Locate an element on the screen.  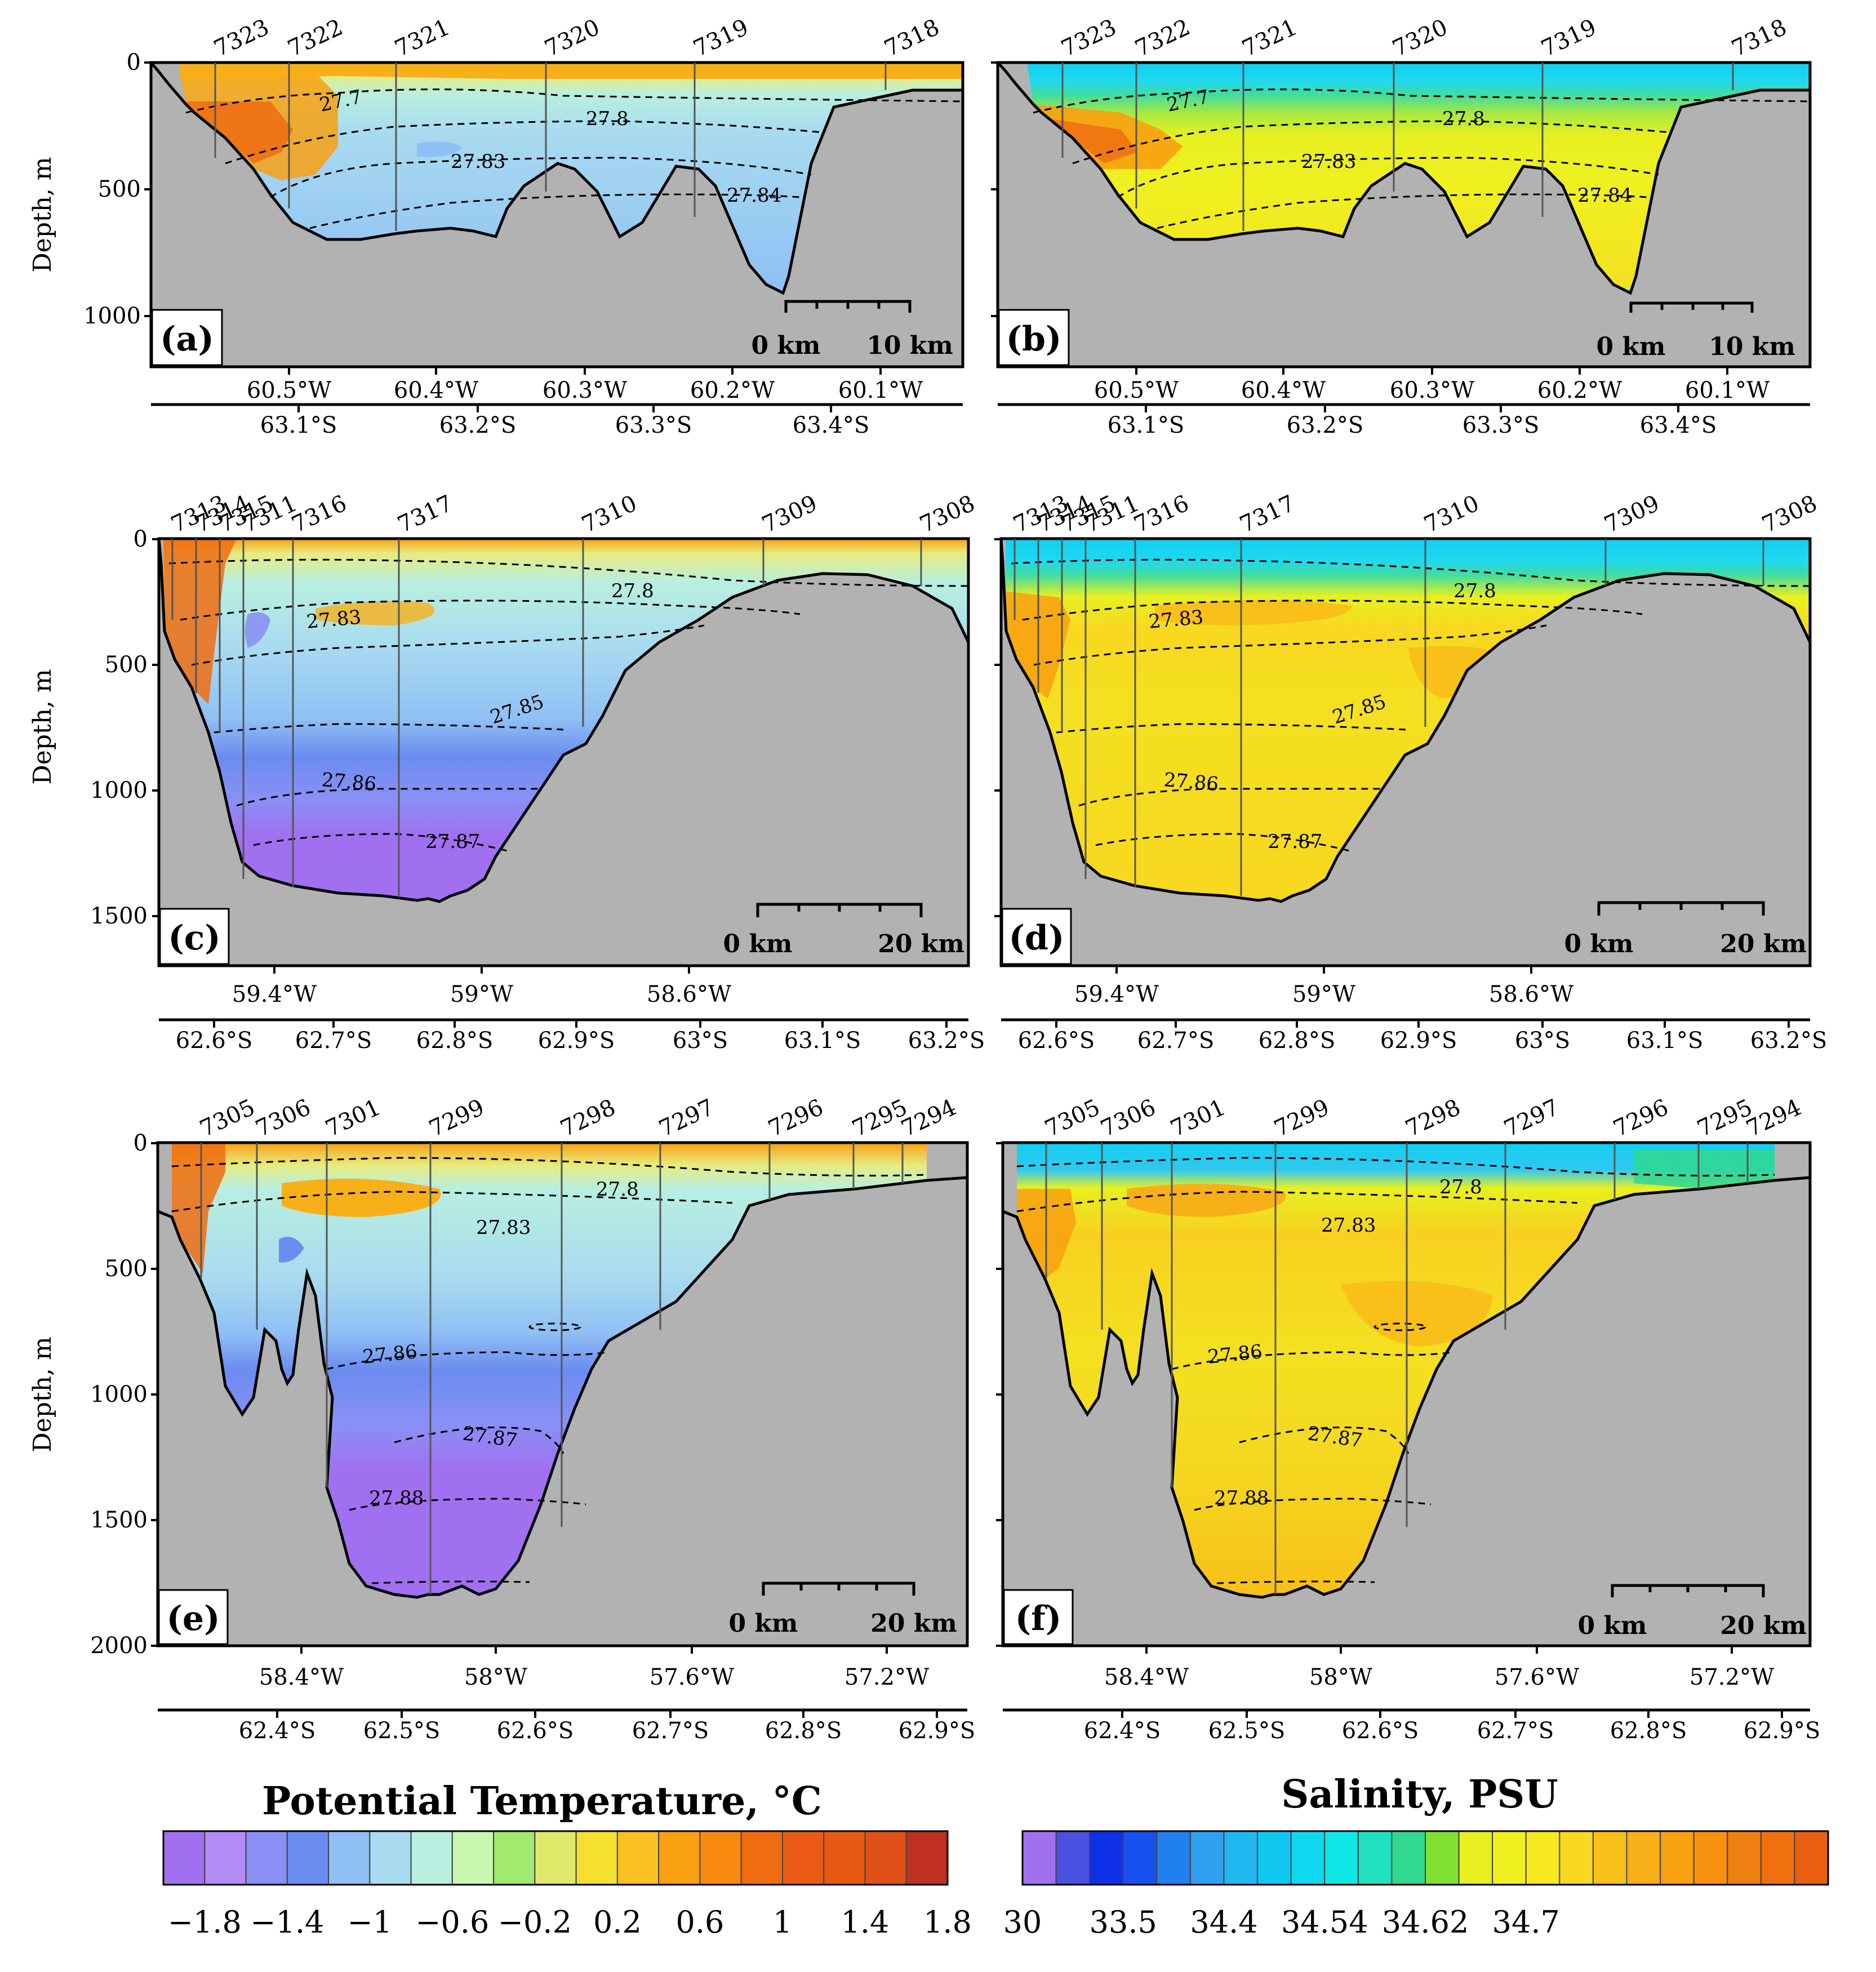
lat-tick-label: 63.3°S is located at coordinates (1500, 425).